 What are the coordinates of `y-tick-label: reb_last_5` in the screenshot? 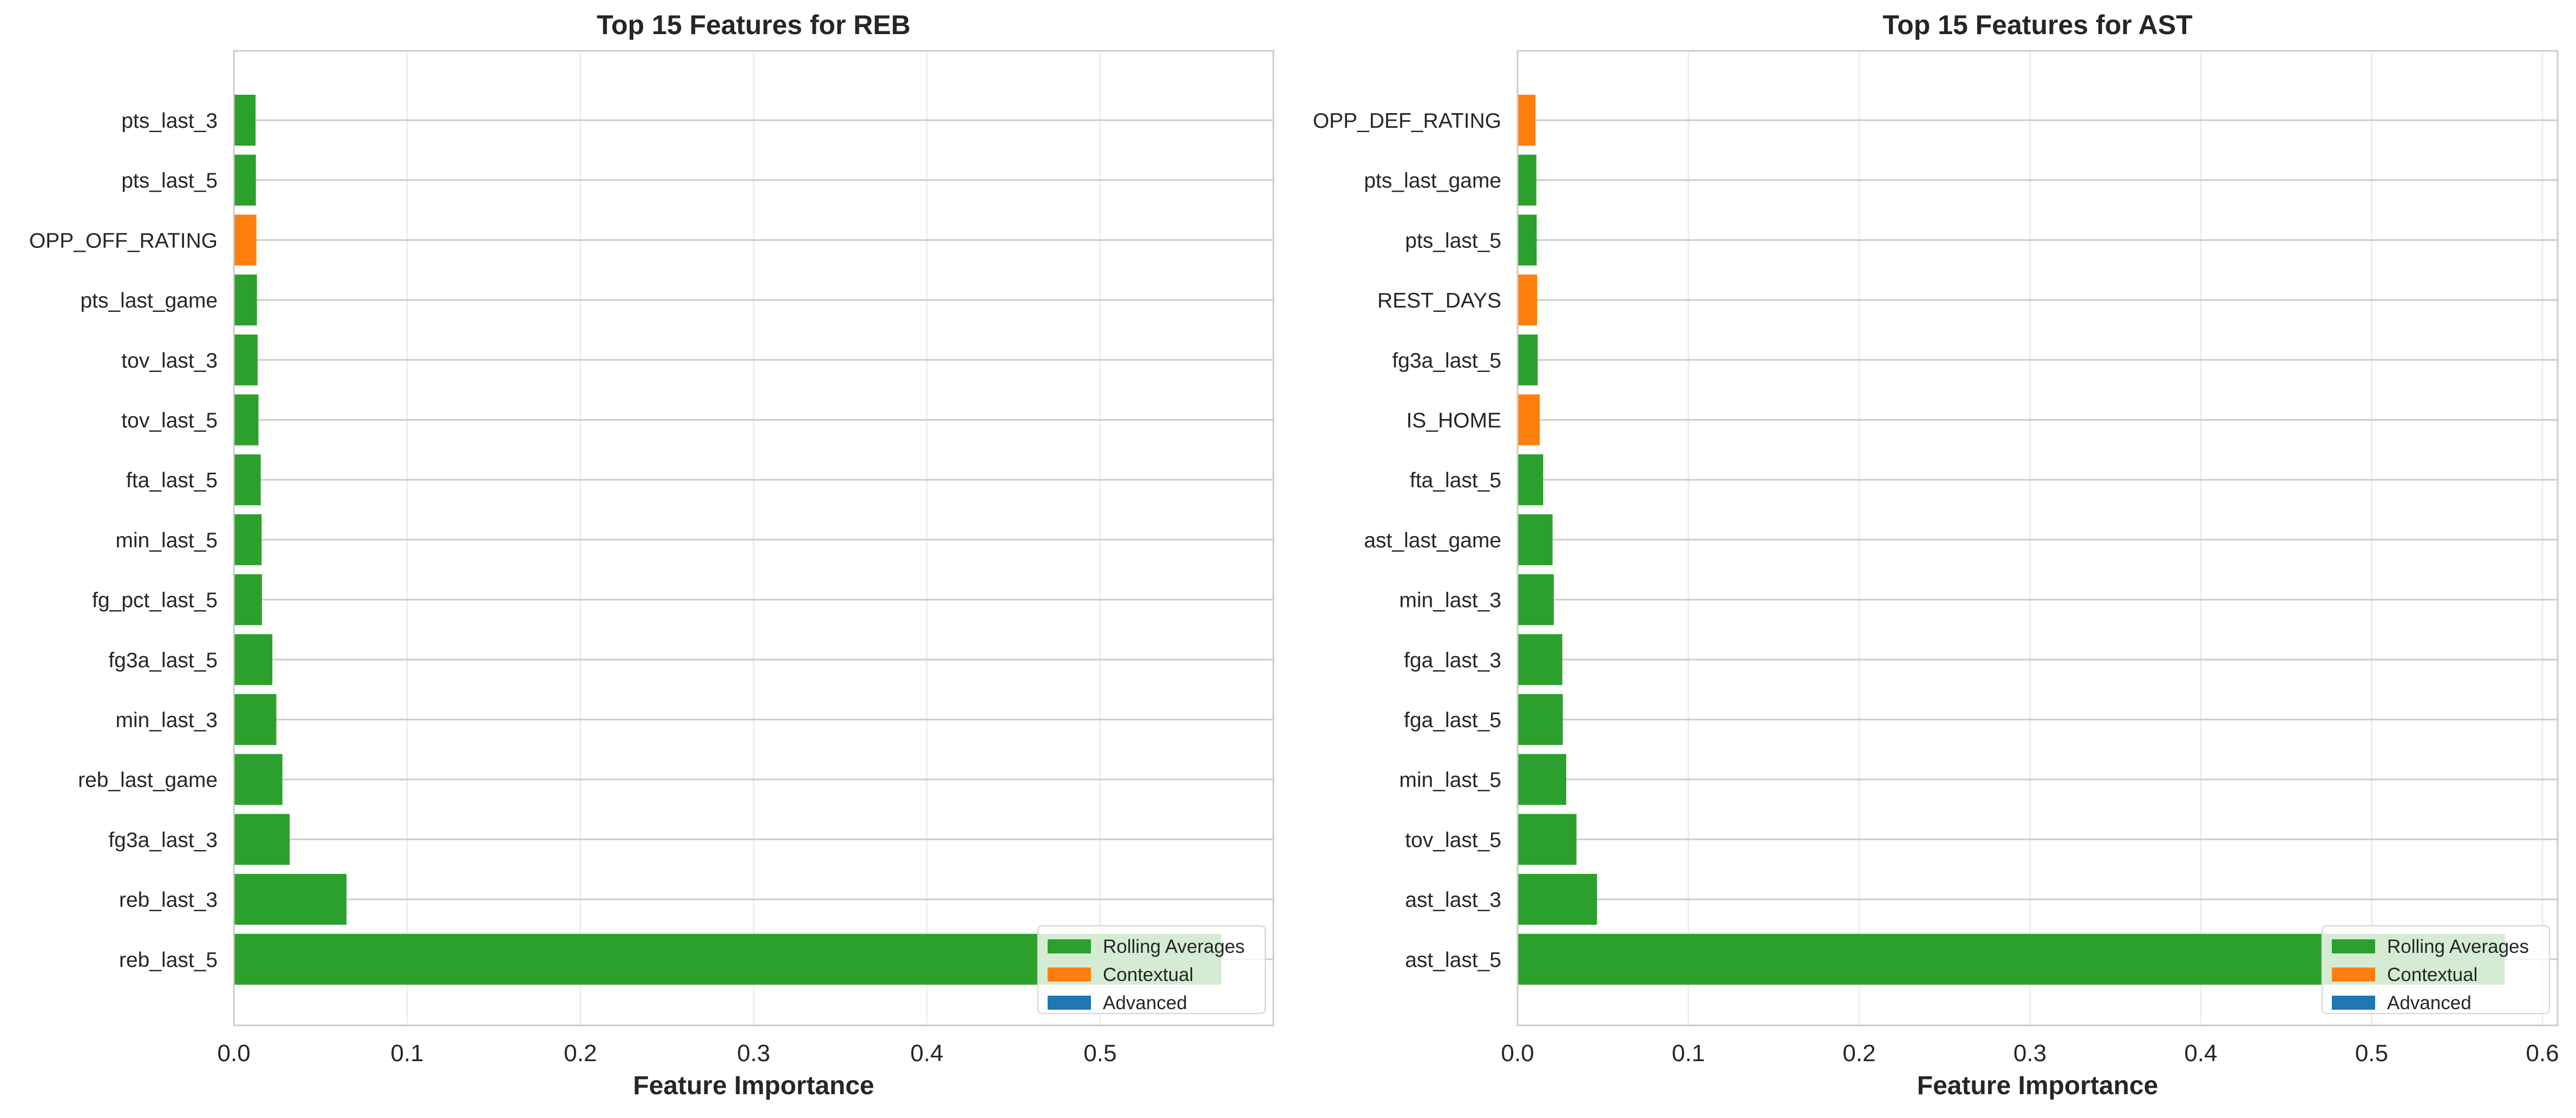 It's located at (169, 960).